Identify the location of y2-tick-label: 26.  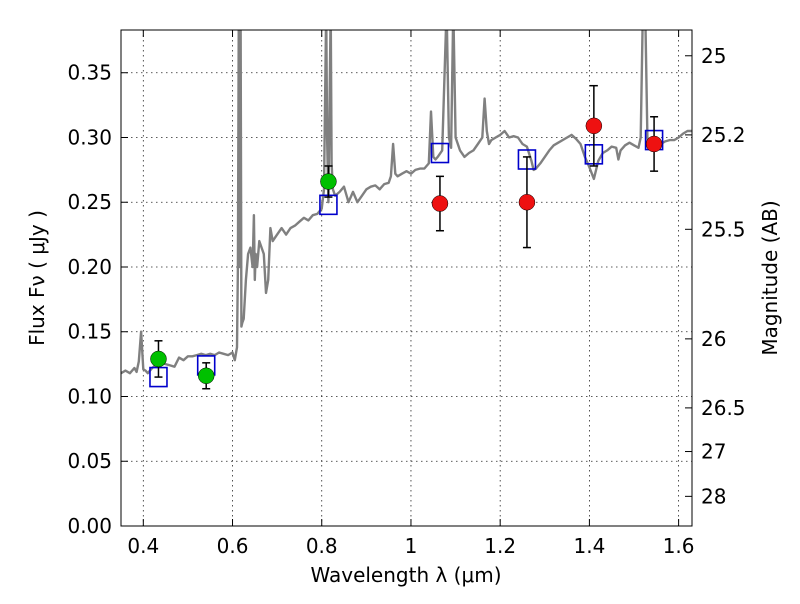
(713, 339).